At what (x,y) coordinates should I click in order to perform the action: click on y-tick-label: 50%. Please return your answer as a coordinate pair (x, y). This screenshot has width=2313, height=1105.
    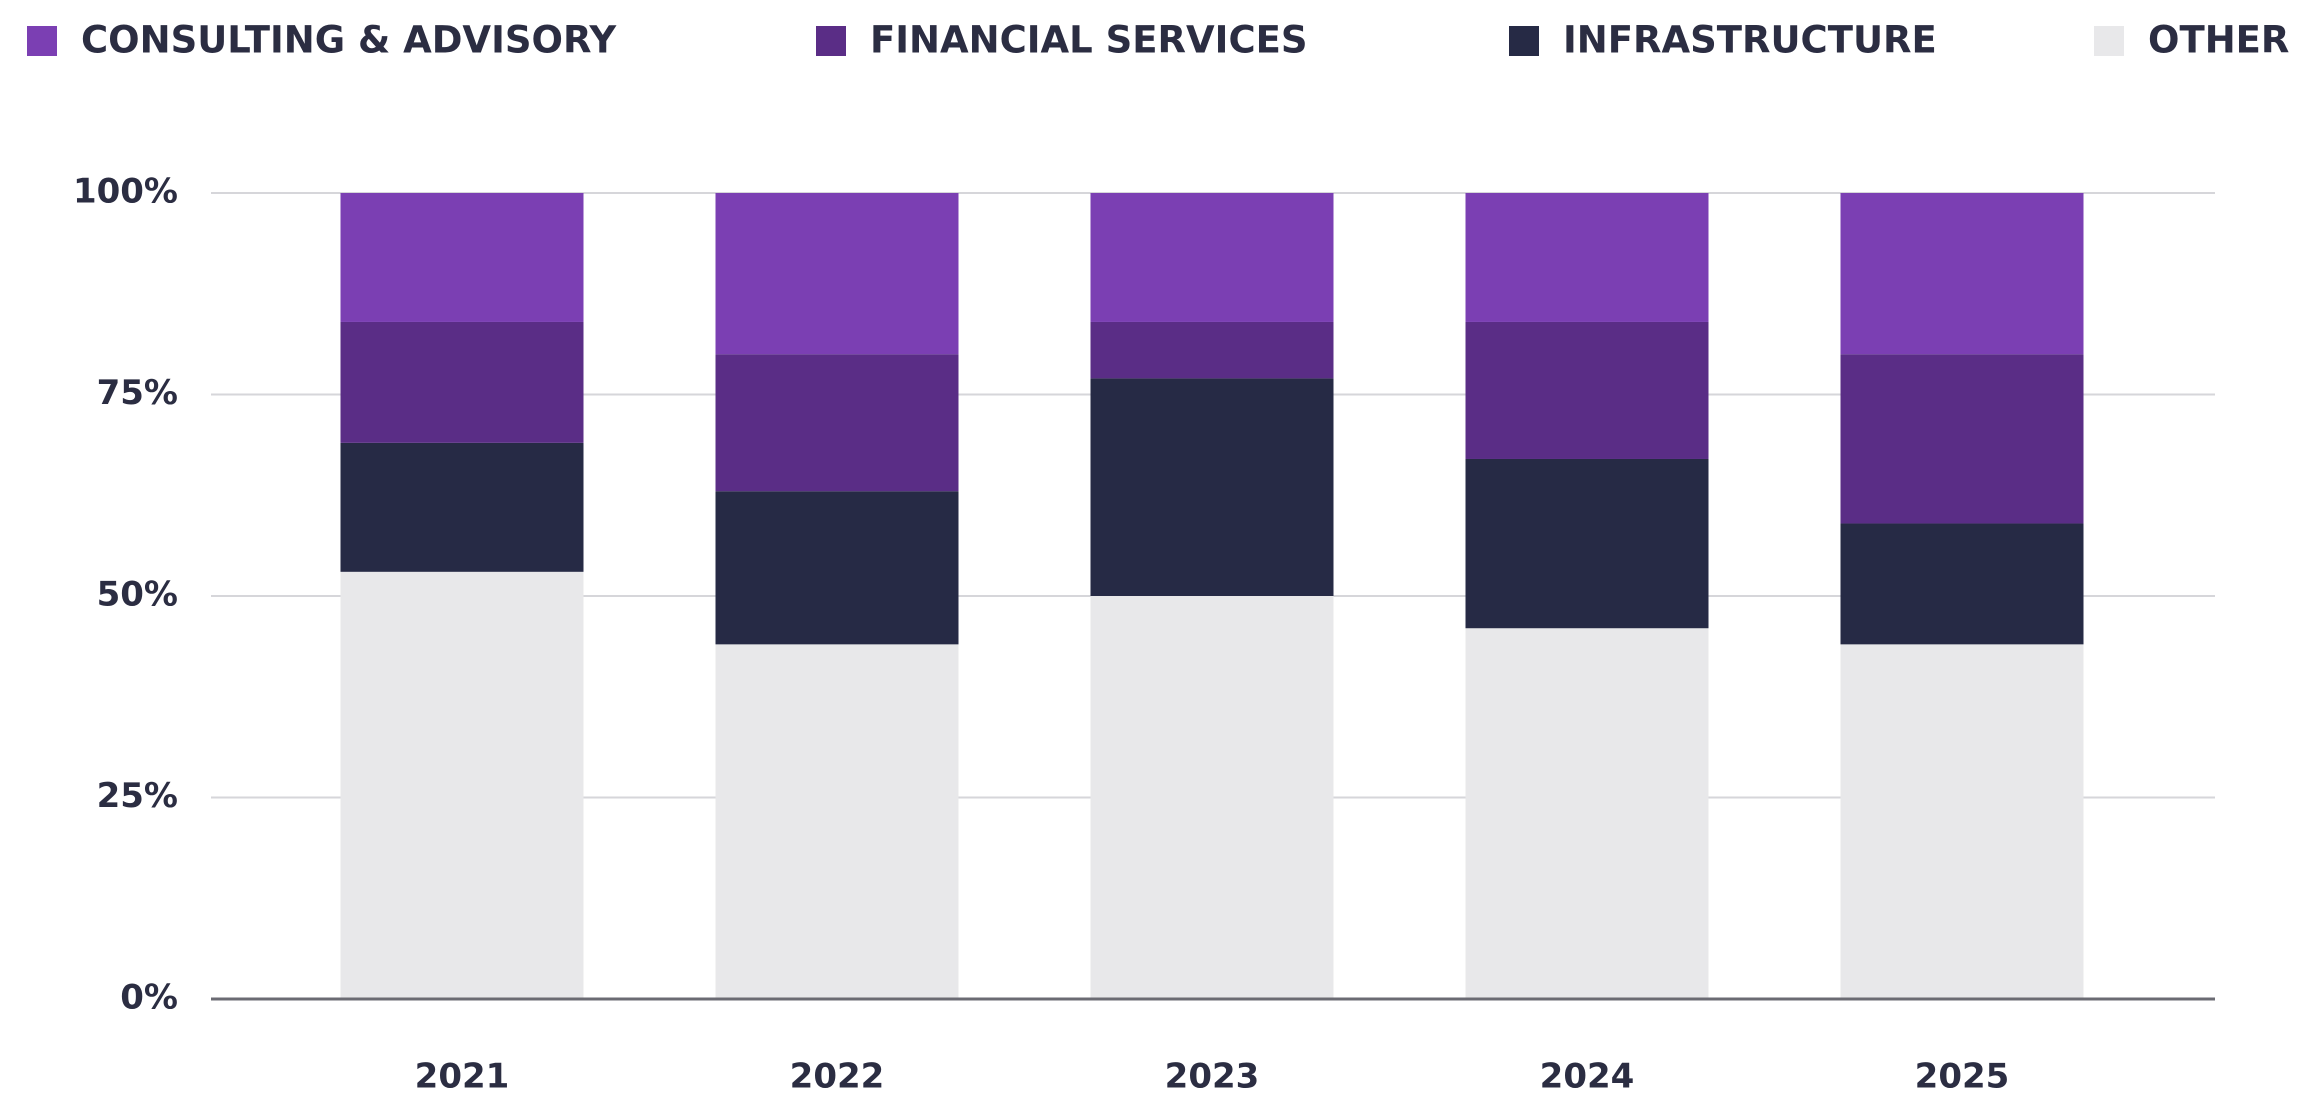
    Looking at the image, I should click on (137, 595).